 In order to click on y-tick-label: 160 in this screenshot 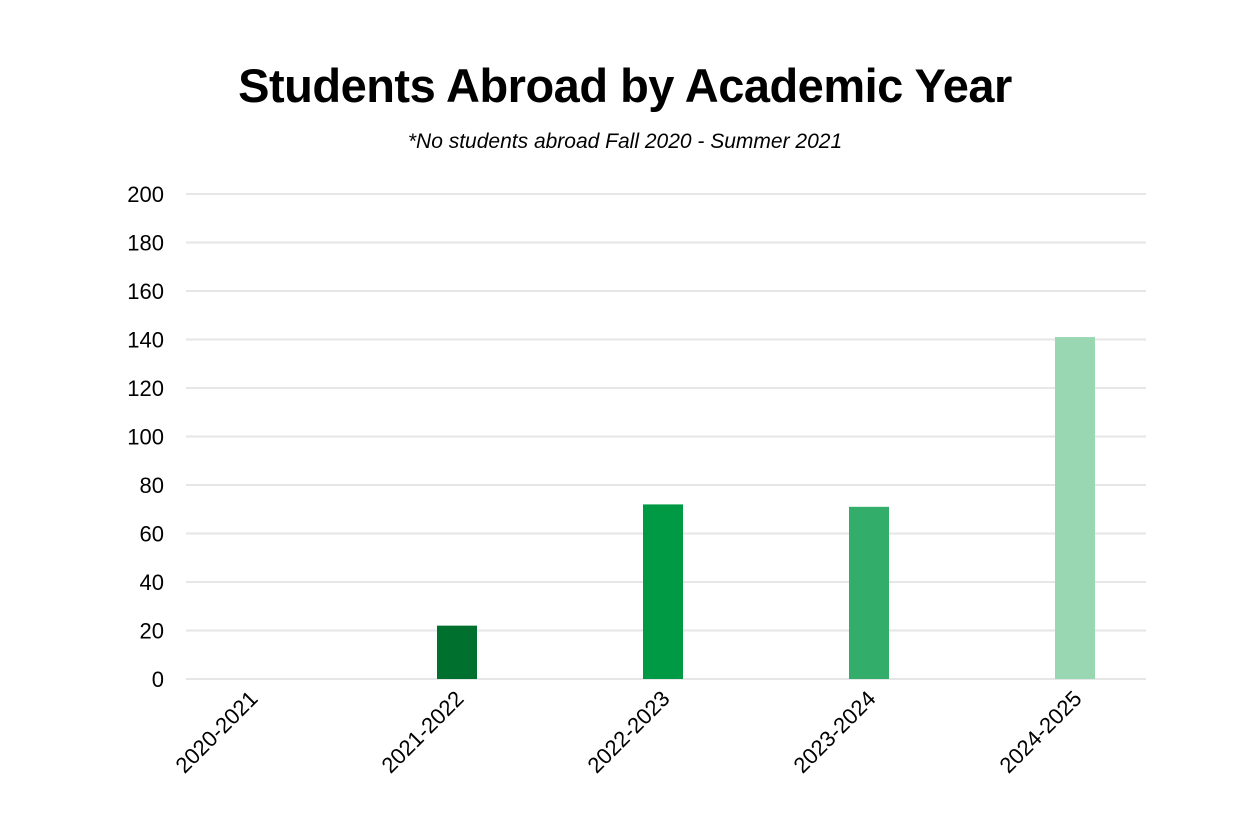, I will do `click(145, 291)`.